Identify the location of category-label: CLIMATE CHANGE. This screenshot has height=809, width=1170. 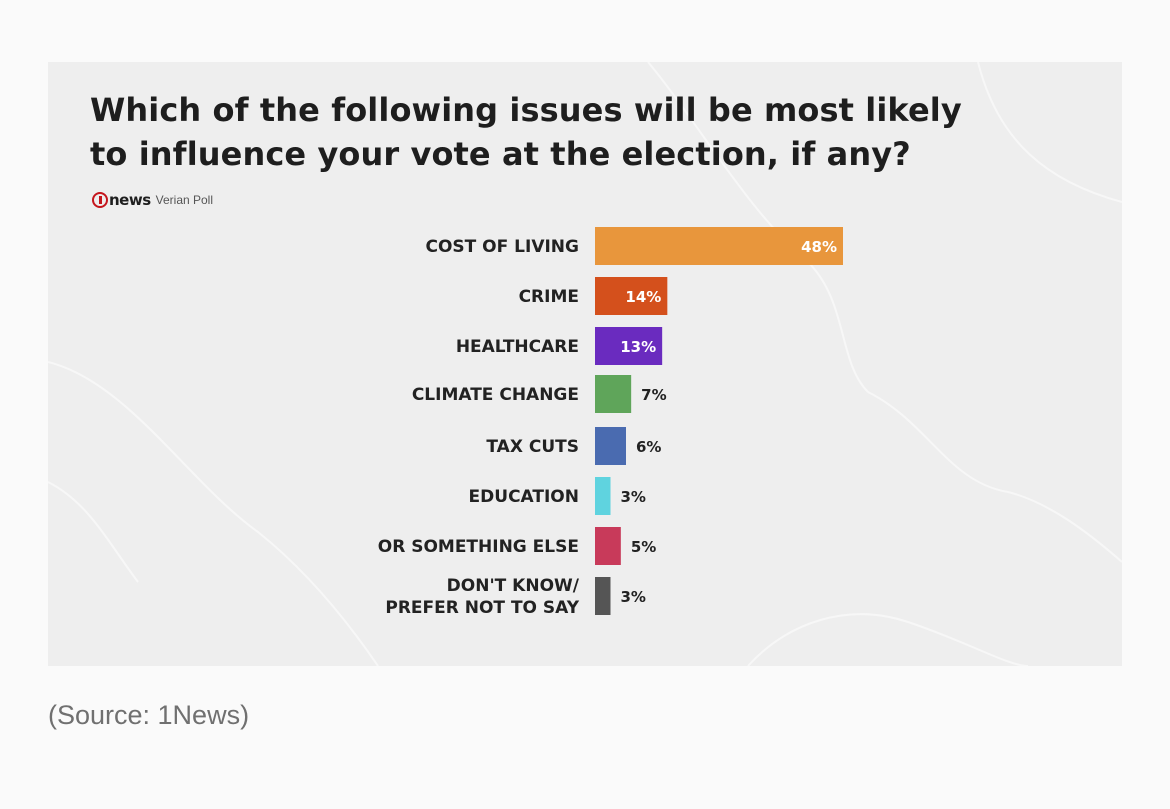
(495, 395).